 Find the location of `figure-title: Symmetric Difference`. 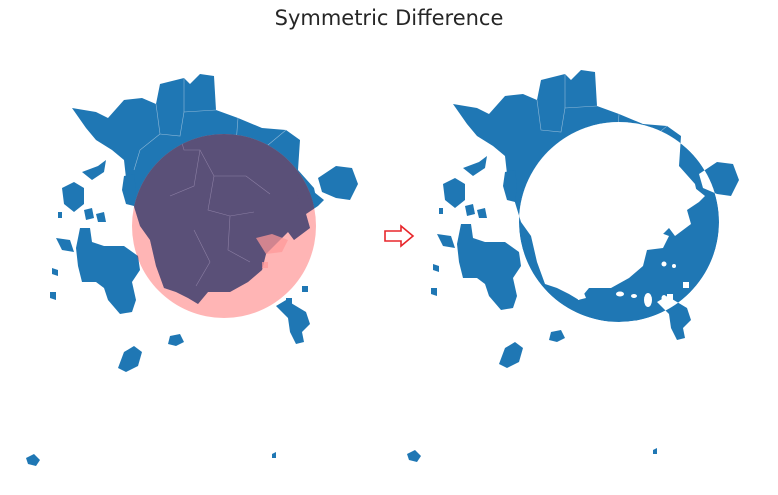

figure-title: Symmetric Difference is located at coordinates (389, 18).